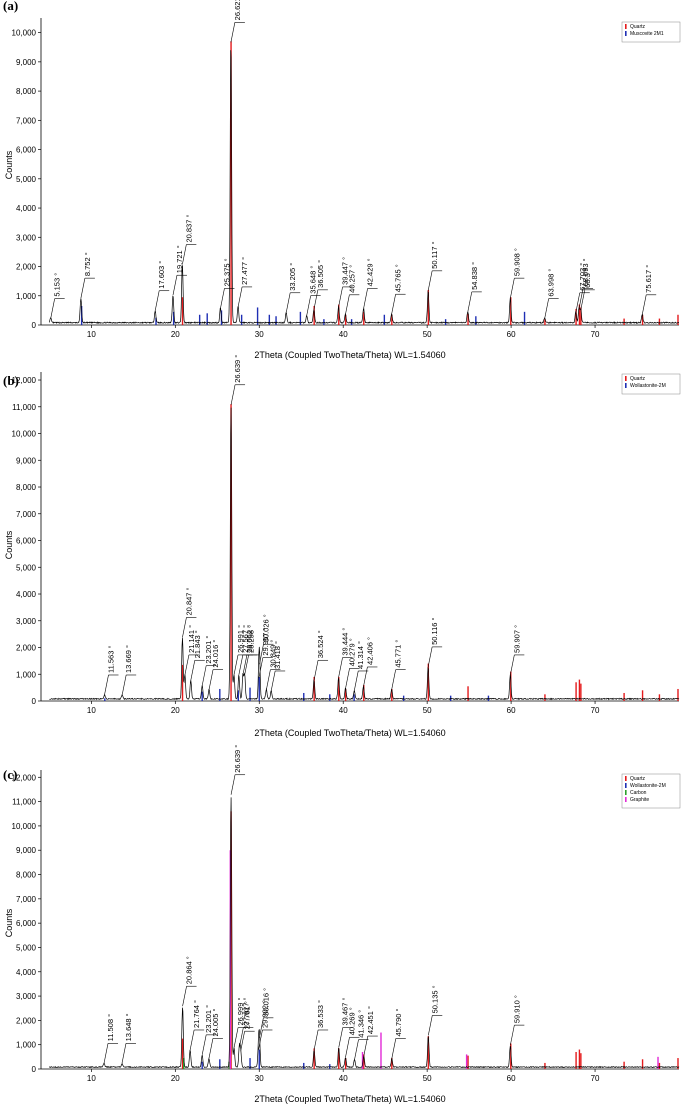  Describe the element at coordinates (244, 271) in the screenshot. I see `peak-label: 27.477 °` at that location.